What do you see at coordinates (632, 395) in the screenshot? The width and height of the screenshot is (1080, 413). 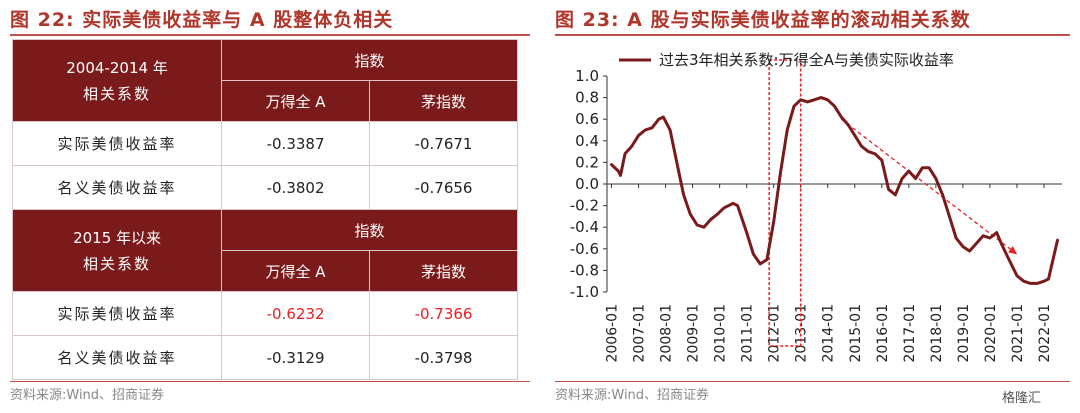 I see `right-source-note: 资料来源:Wind、招商证券` at bounding box center [632, 395].